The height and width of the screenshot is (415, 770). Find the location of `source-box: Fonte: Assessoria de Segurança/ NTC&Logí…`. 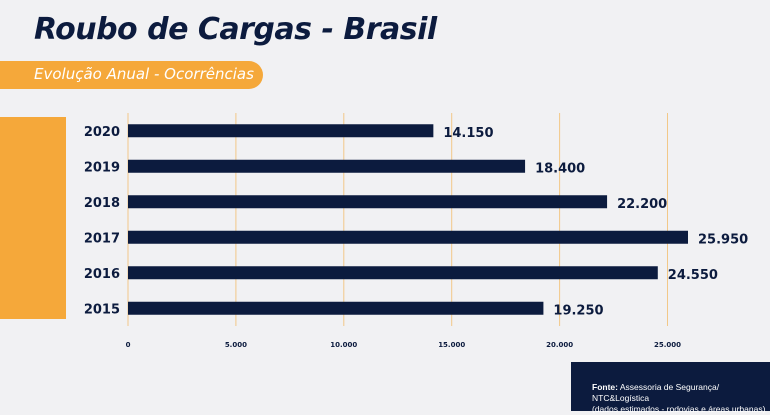

source-box: Fonte: Assessoria de Segurança/ NTC&Logí… is located at coordinates (670, 388).